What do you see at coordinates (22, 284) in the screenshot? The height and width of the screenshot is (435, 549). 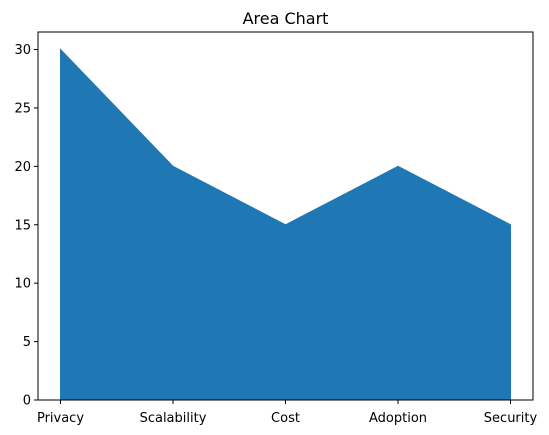 I see `y-tick-label: 10` at bounding box center [22, 284].